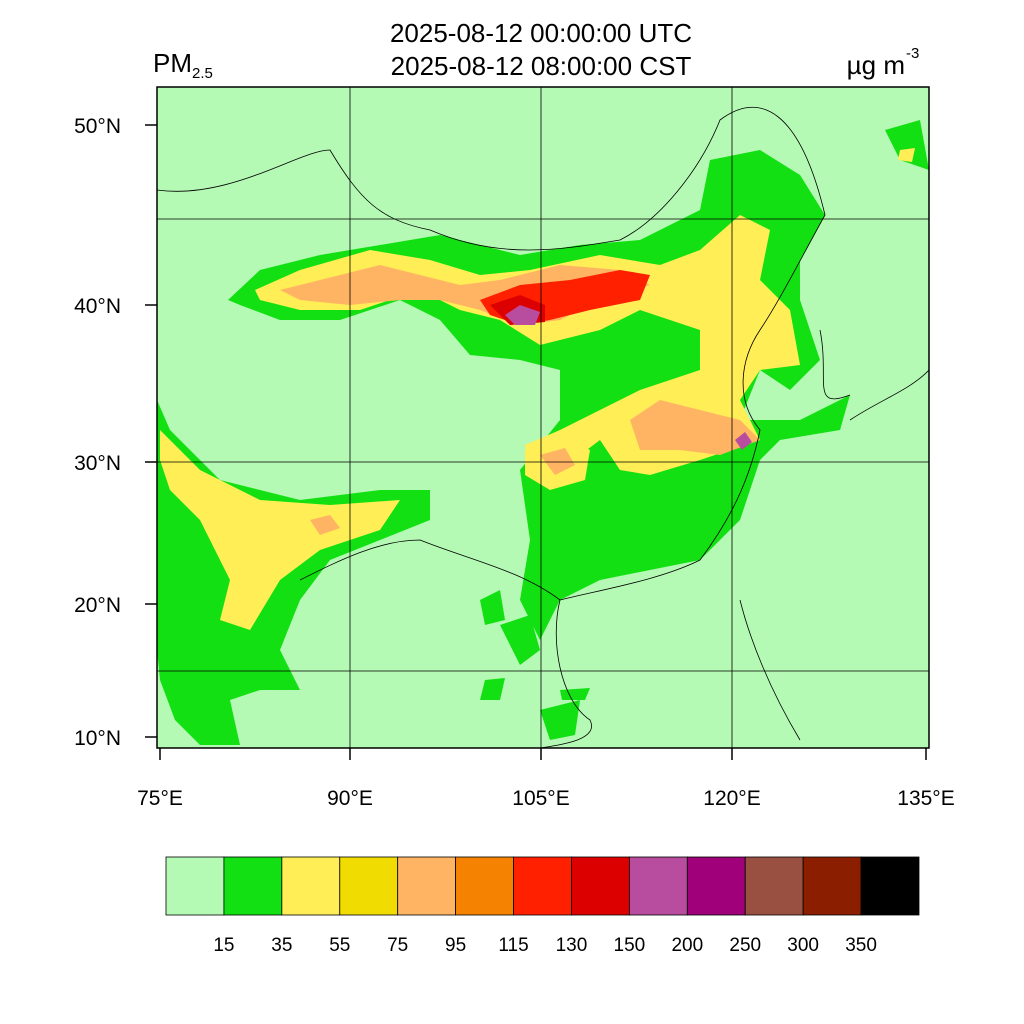 The width and height of the screenshot is (1024, 1024). What do you see at coordinates (731, 798) in the screenshot?
I see `lon-label: 120°E` at bounding box center [731, 798].